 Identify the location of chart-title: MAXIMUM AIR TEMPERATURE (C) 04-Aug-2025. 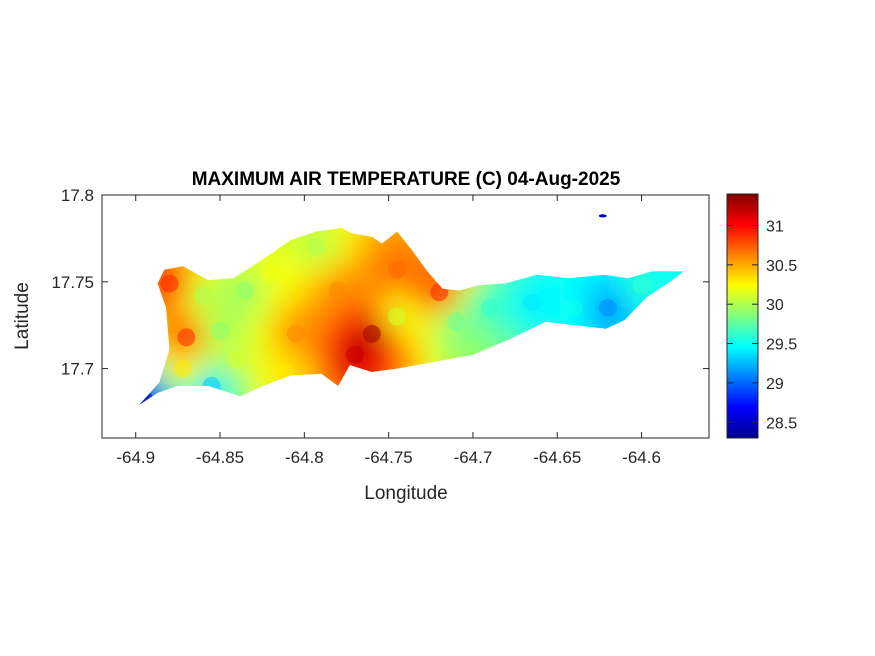
(406, 179).